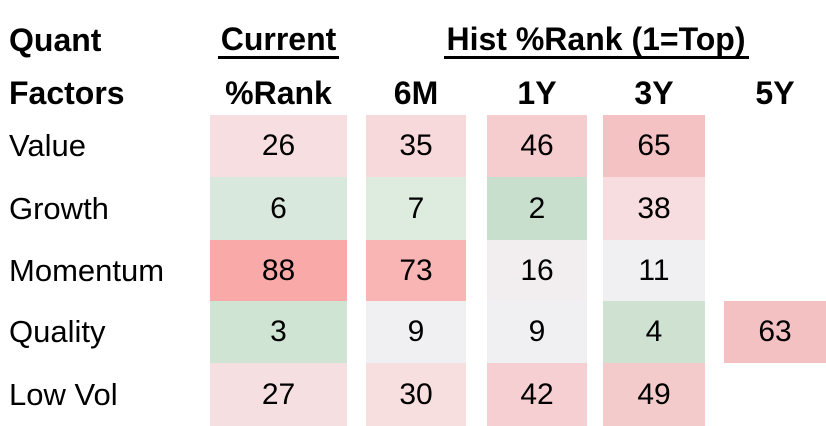  What do you see at coordinates (654, 146) in the screenshot?
I see `cell-value-3y: 65` at bounding box center [654, 146].